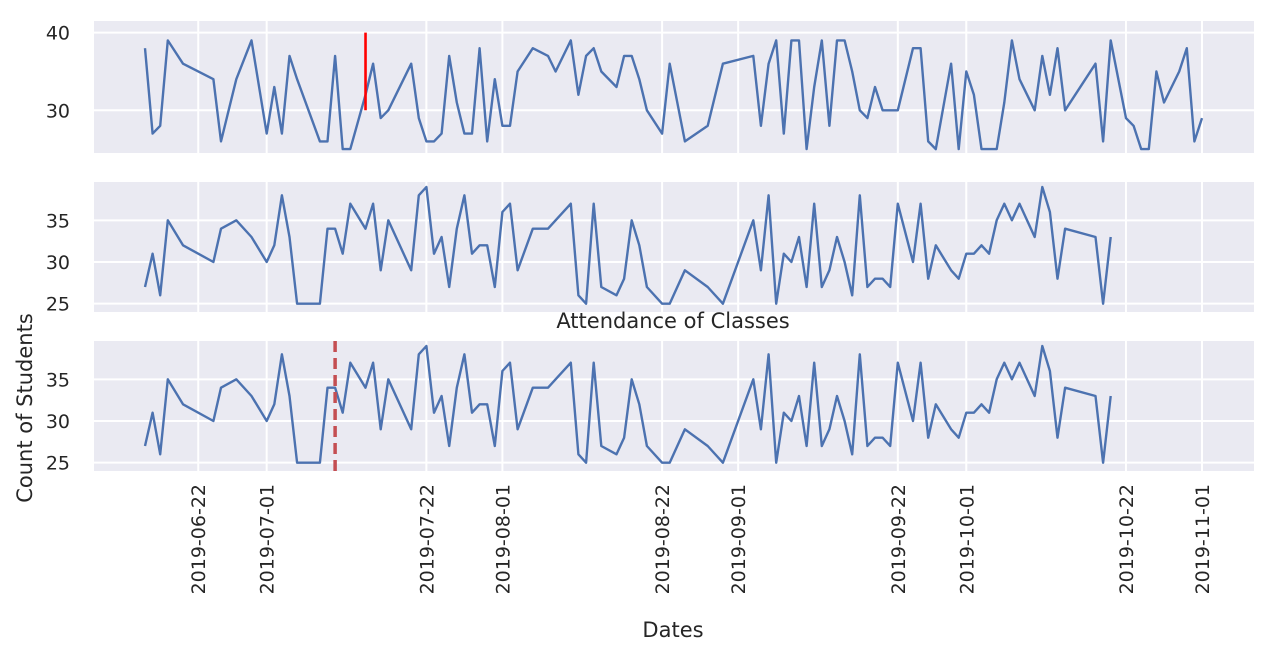 This screenshot has width=1275, height=657. What do you see at coordinates (673, 95) in the screenshot?
I see `top-attendance-line` at bounding box center [673, 95].